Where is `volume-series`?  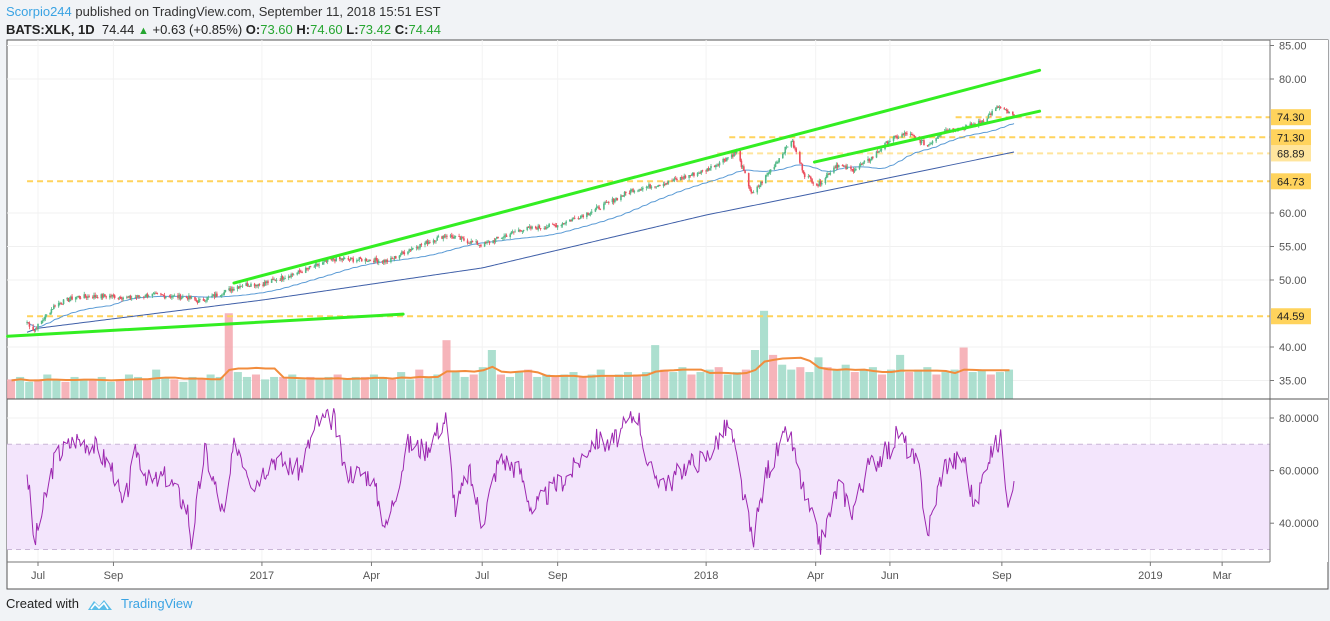 volume-series is located at coordinates (510, 354).